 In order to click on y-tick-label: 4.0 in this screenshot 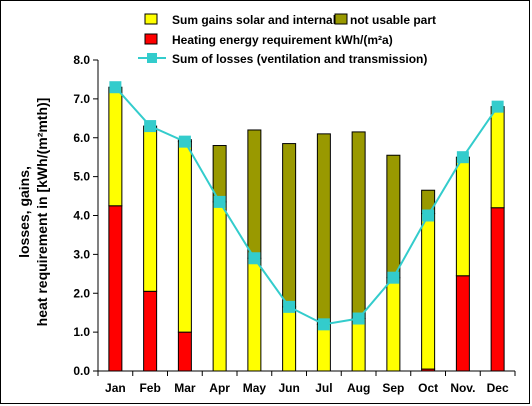, I will do `click(81, 216)`.